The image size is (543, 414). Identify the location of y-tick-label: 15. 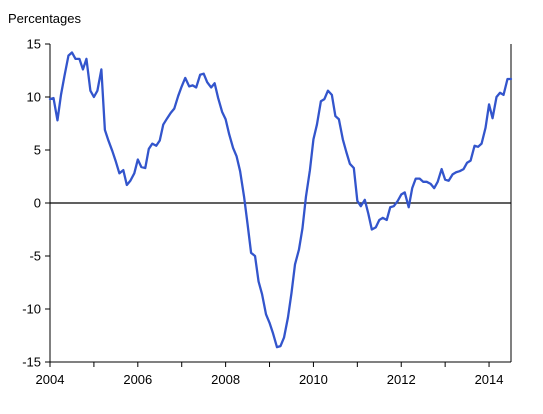
(34, 44).